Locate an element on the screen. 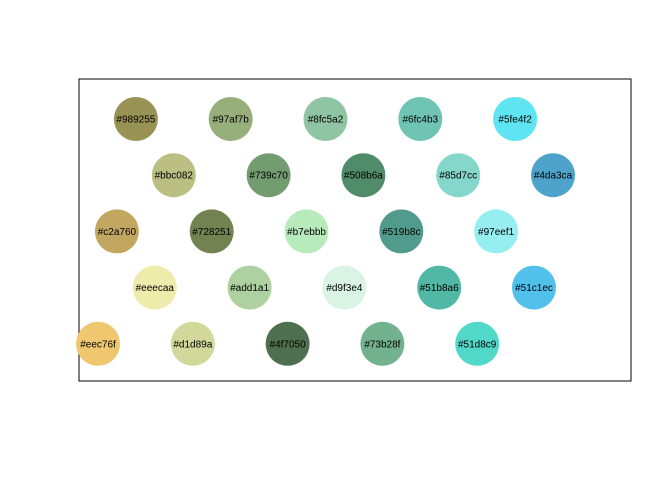 This screenshot has width=672, height=480. swatch-label: #c2a760 is located at coordinates (117, 232).